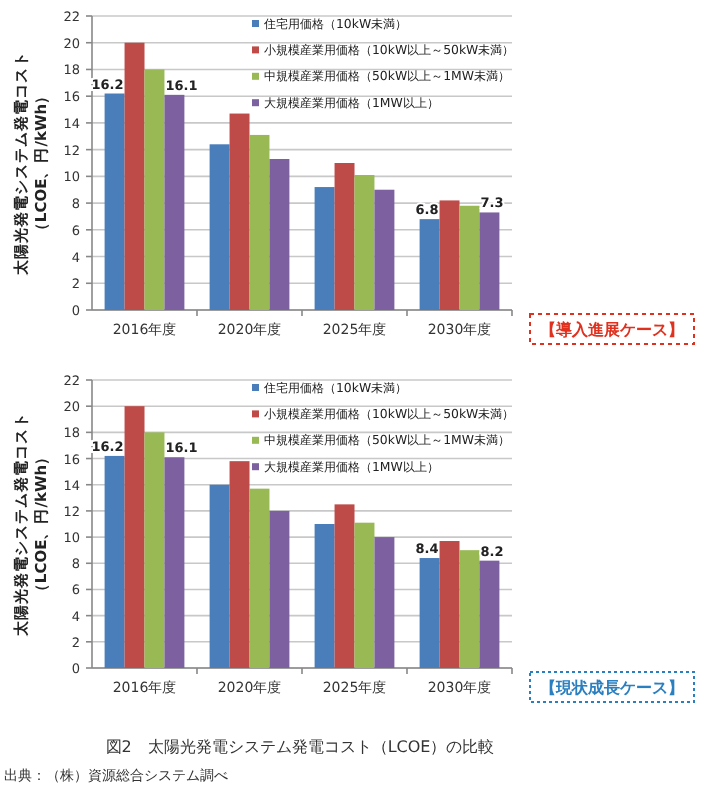 This screenshot has width=726, height=800. Describe the element at coordinates (612, 688) in the screenshot. I see `text: 【現状成長ケース】` at that location.